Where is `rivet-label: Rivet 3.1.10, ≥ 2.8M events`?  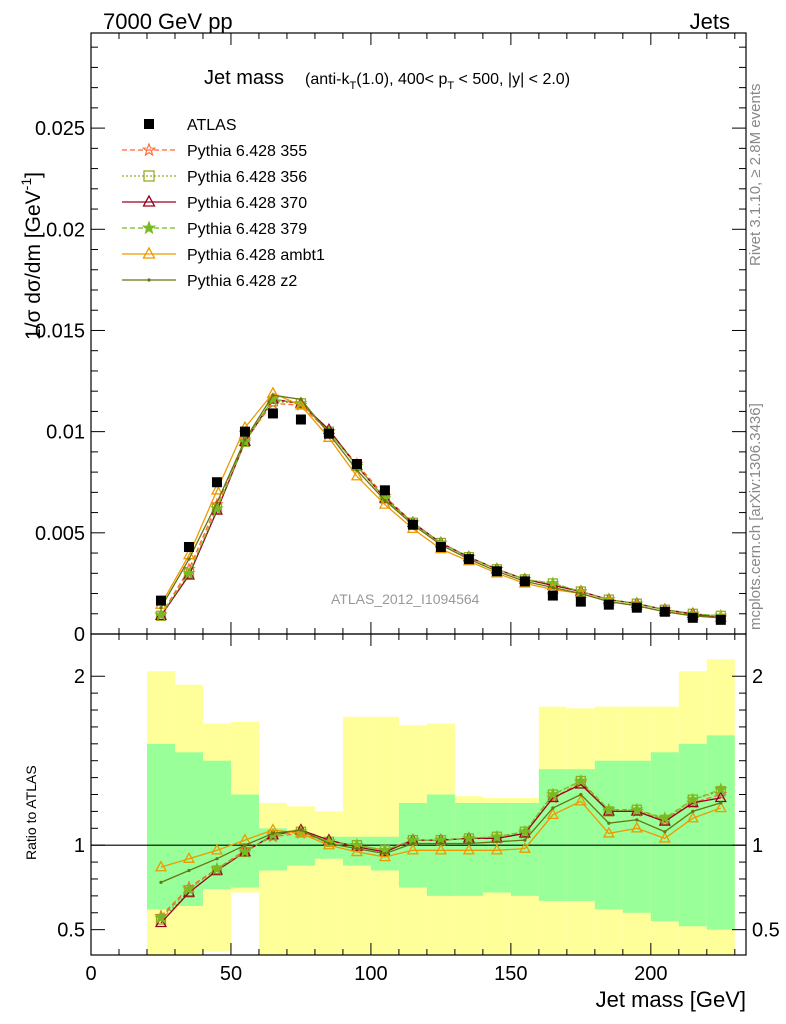
rivet-label: Rivet 3.1.10, ≥ 2.8M events is located at coordinates (755, 175).